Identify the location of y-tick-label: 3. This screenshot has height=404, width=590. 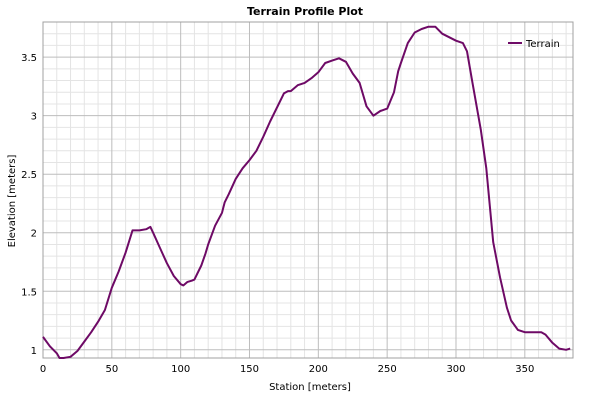
(34, 117).